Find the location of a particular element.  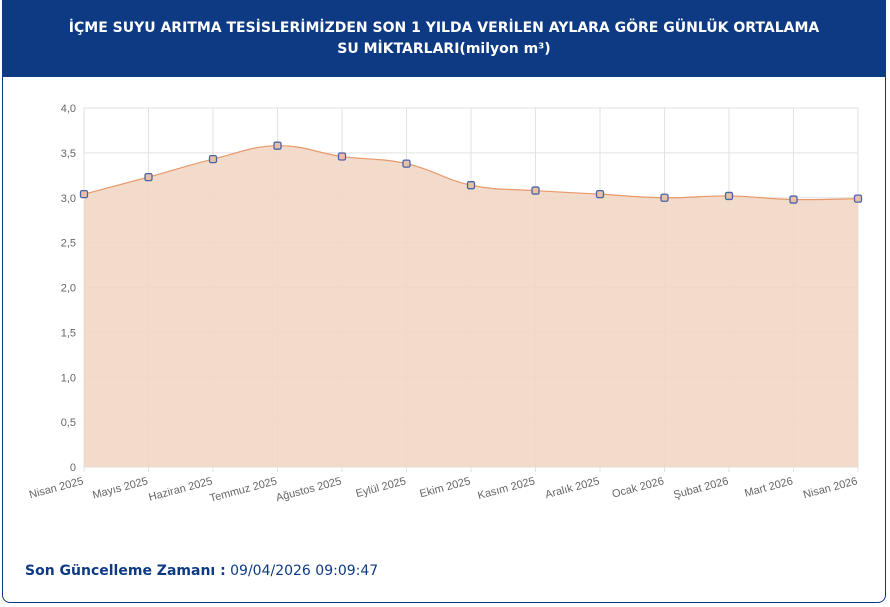

y-tick-label: 2,0 is located at coordinates (68, 289).